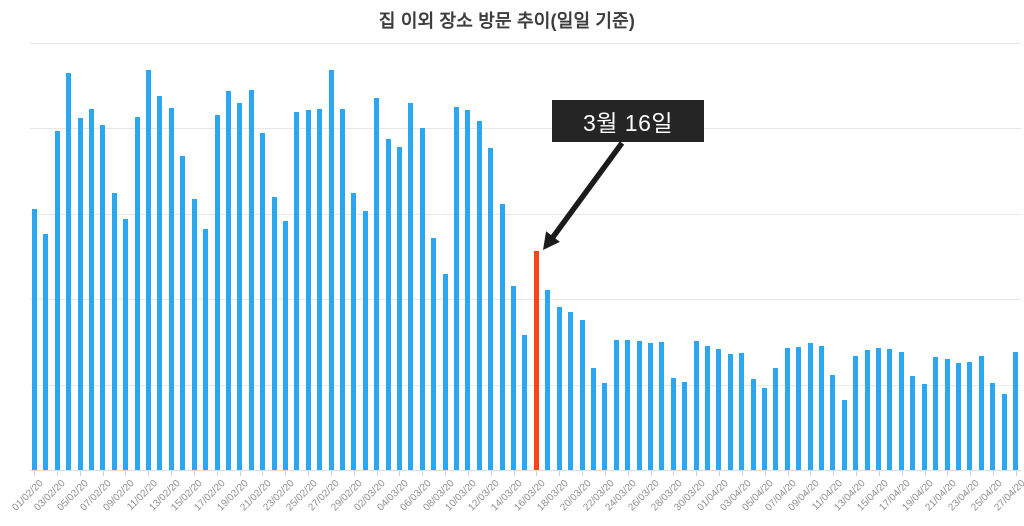 This screenshot has width=1024, height=526. I want to click on chart-title: 집 이외 장소 방문 추이(일일 기준), so click(507, 21).